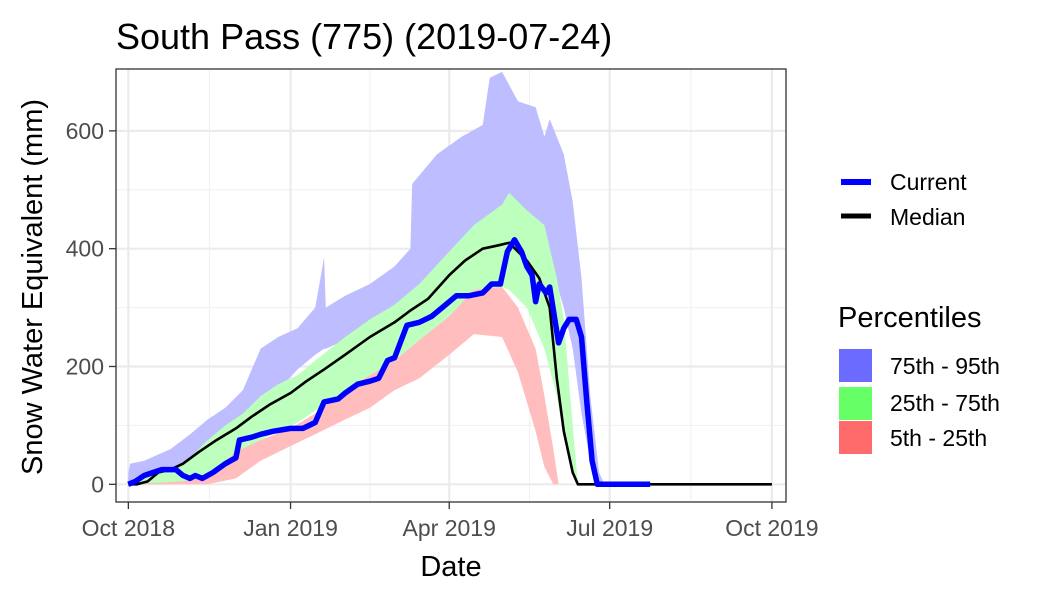  I want to click on x-tick-label: Jan 2019, so click(290, 528).